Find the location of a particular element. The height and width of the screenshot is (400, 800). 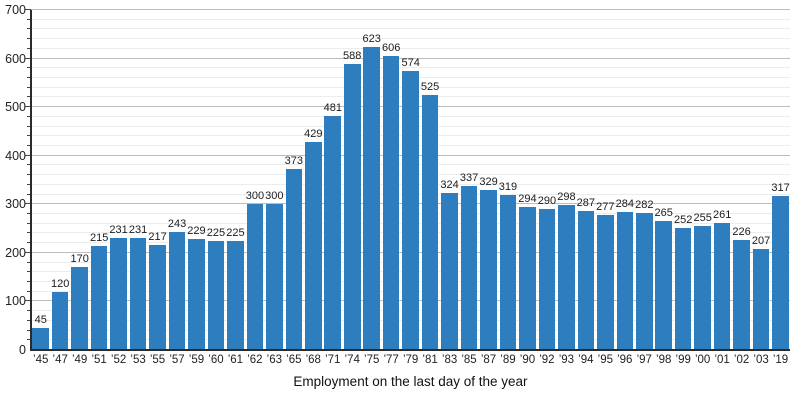

bar-value-label: 282 is located at coordinates (644, 205).